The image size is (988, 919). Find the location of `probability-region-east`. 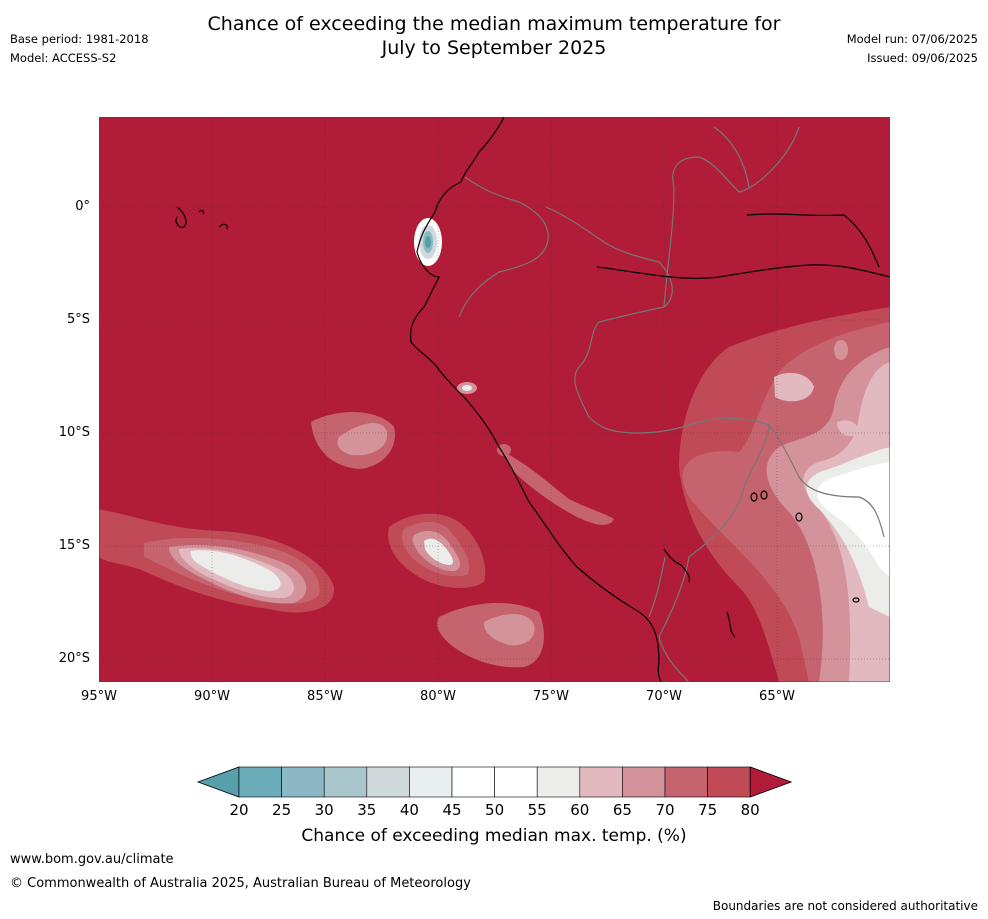

probability-region-east is located at coordinates (784, 494).